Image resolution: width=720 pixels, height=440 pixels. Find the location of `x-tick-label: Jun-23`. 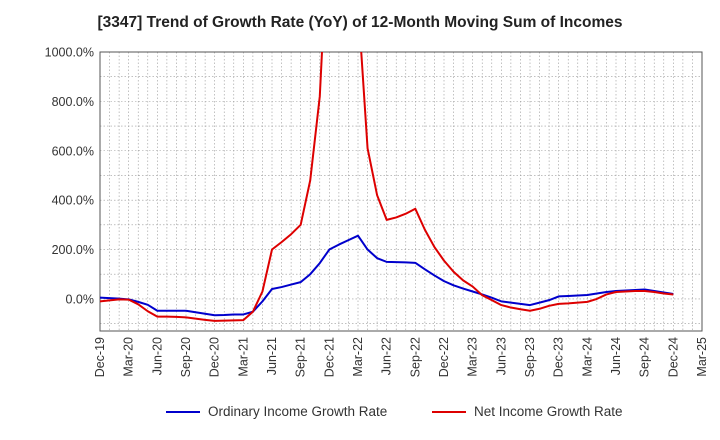

x-tick-label: Jun-23 is located at coordinates (501, 356).